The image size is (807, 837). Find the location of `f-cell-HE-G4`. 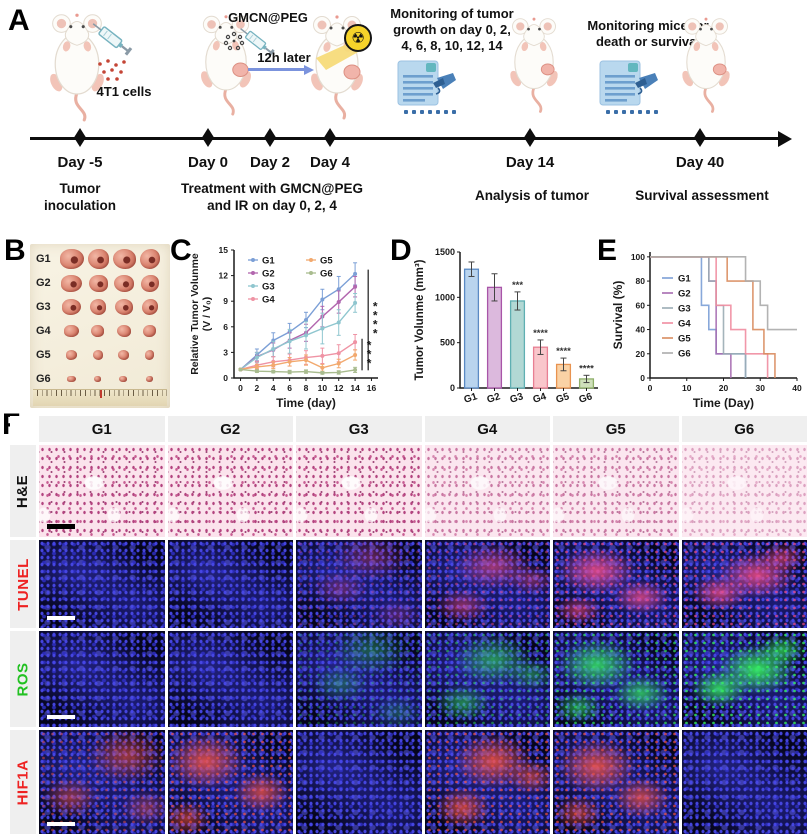

f-cell-HE-G4 is located at coordinates (487, 491).